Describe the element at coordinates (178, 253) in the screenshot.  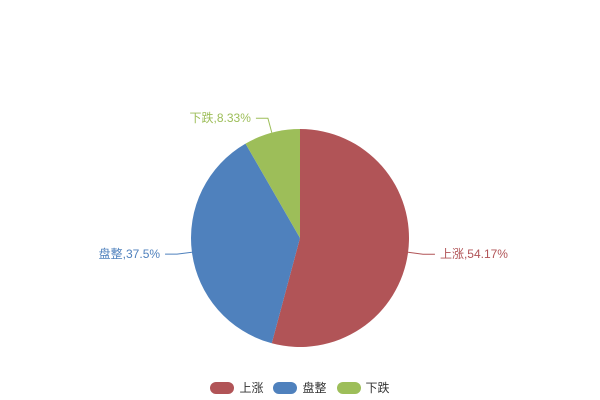
I see `label-line-flat` at that location.